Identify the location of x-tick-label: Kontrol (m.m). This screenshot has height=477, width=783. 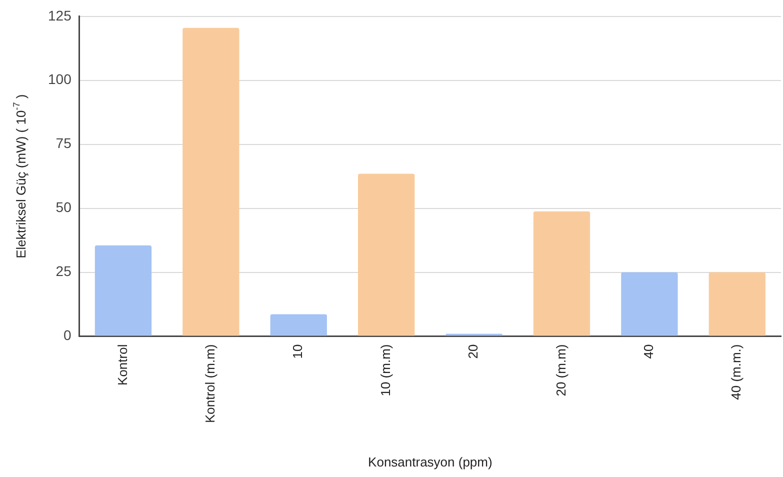
(210, 384).